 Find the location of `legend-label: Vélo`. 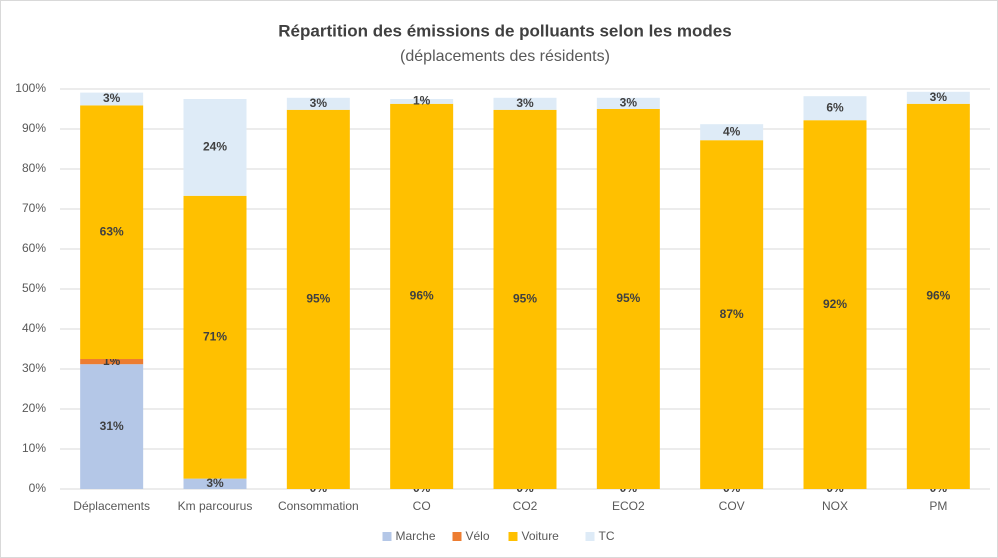

legend-label: Vélo is located at coordinates (478, 536).